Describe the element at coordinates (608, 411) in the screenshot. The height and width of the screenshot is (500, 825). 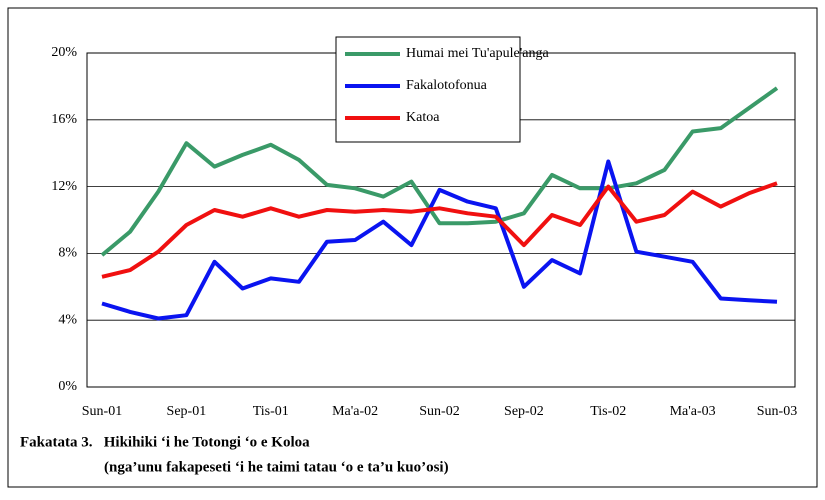
I see `x-tick-label: Tis-02` at that location.